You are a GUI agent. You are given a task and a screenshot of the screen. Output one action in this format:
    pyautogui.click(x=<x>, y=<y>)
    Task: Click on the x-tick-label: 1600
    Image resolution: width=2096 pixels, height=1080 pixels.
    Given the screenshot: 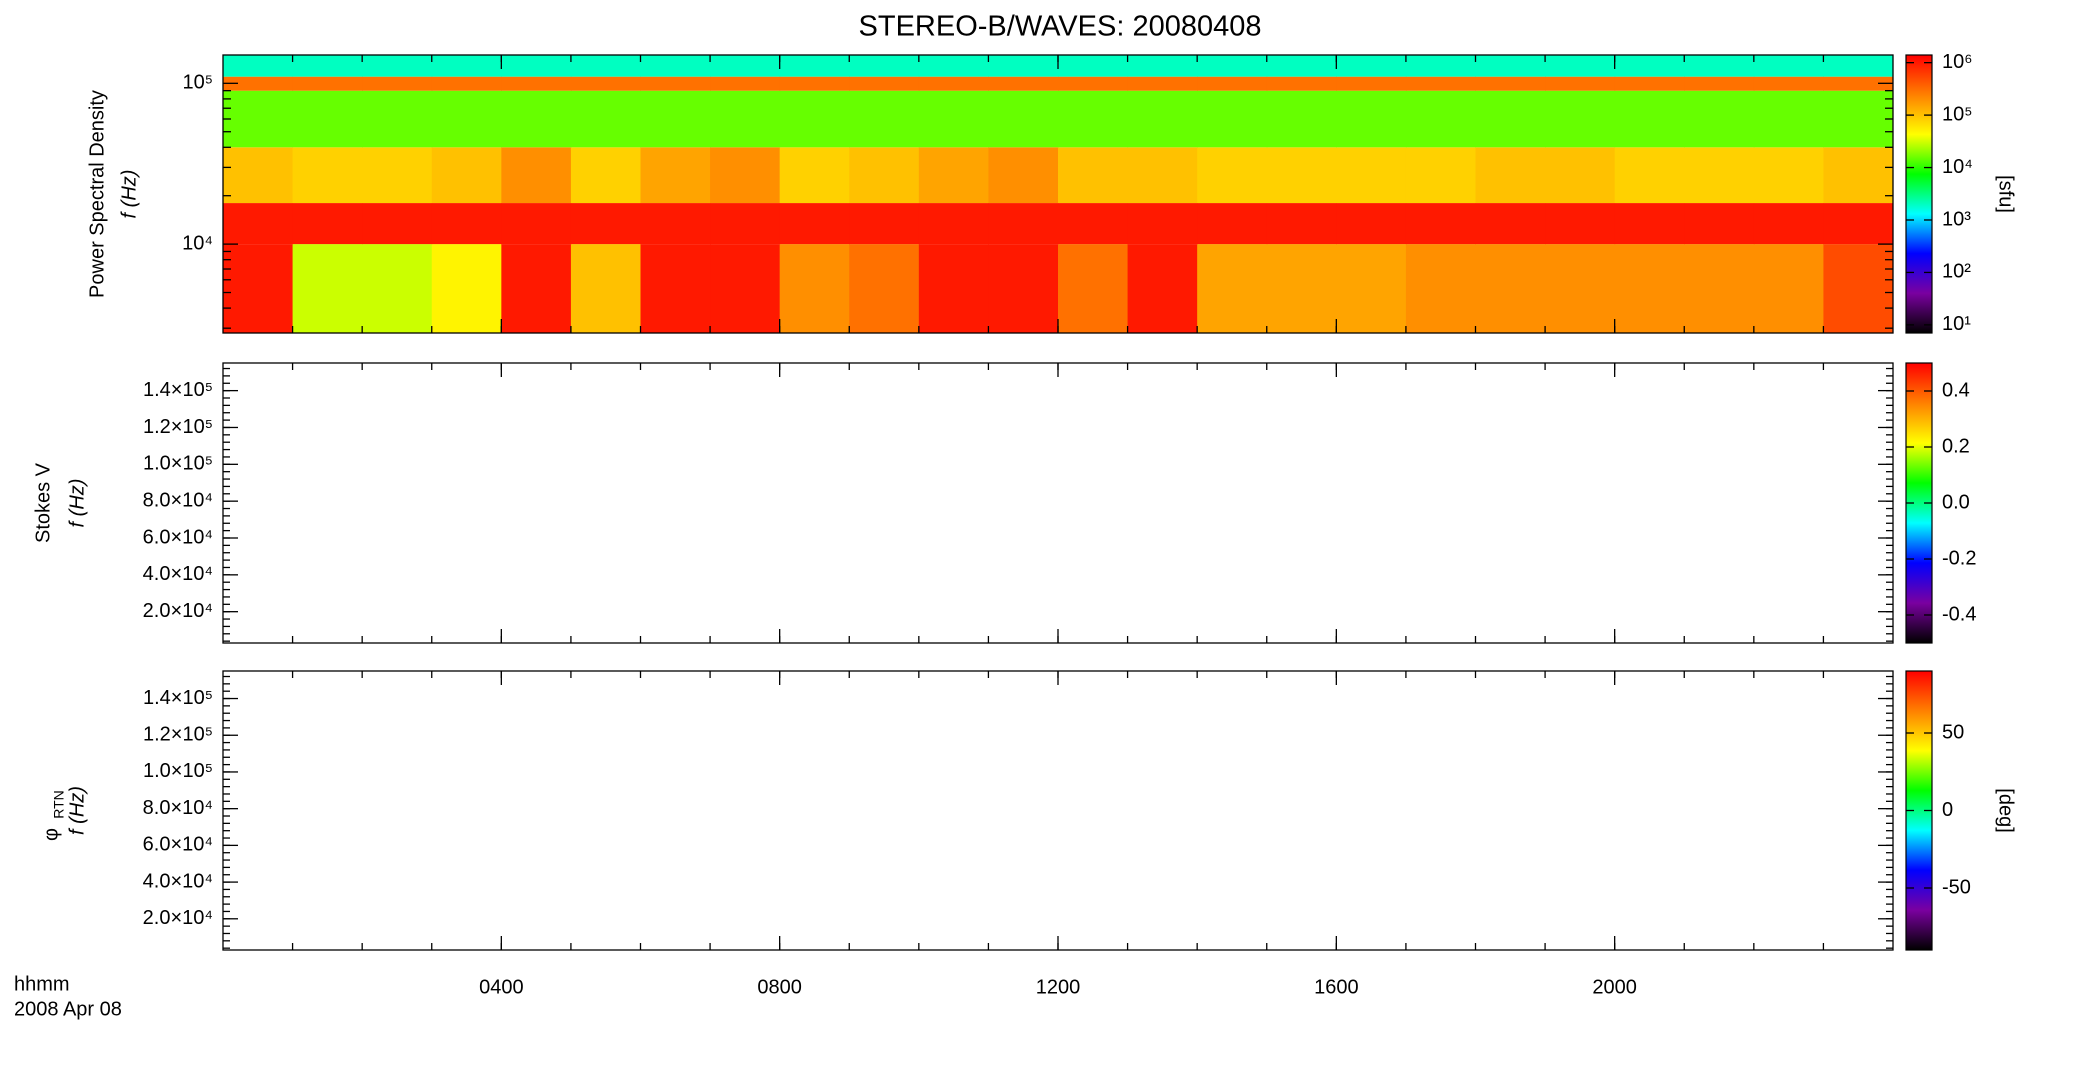 What is the action you would take?
    pyautogui.click(x=1336, y=987)
    